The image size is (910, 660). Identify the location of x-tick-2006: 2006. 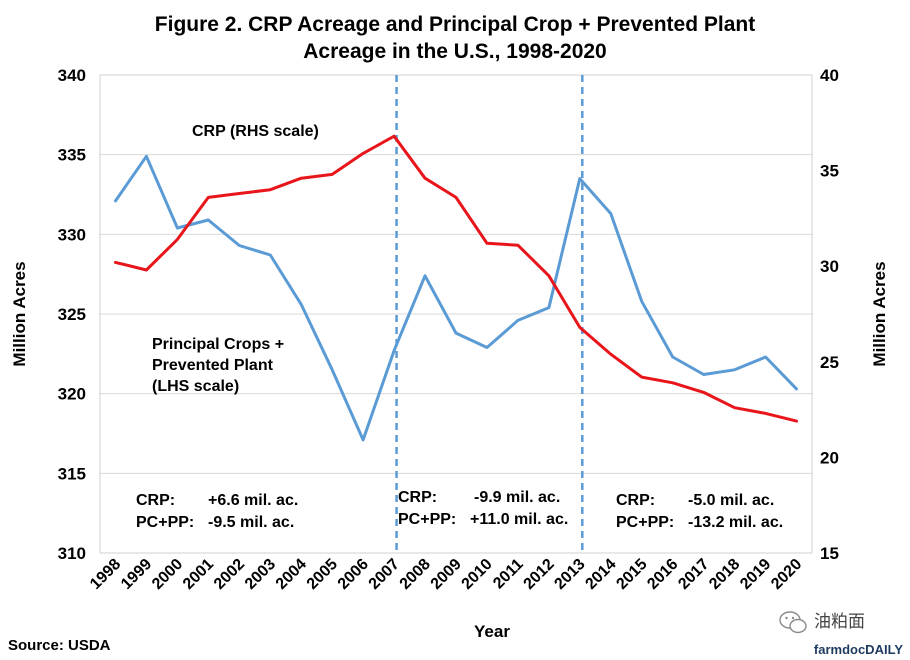
(353, 574).